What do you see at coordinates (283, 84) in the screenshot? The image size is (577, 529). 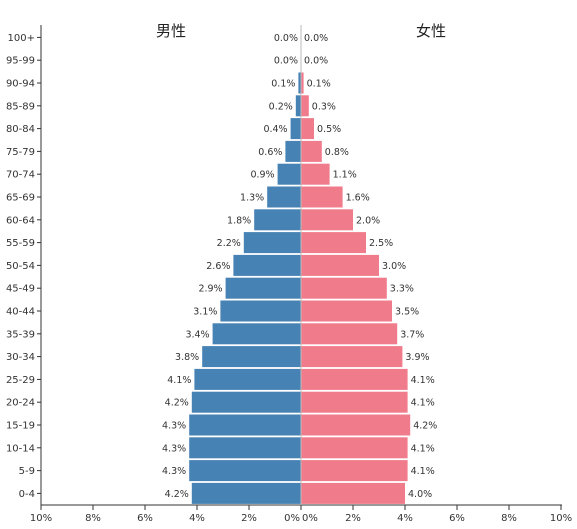 I see `value-label-male-90-94: 0.1%` at bounding box center [283, 84].